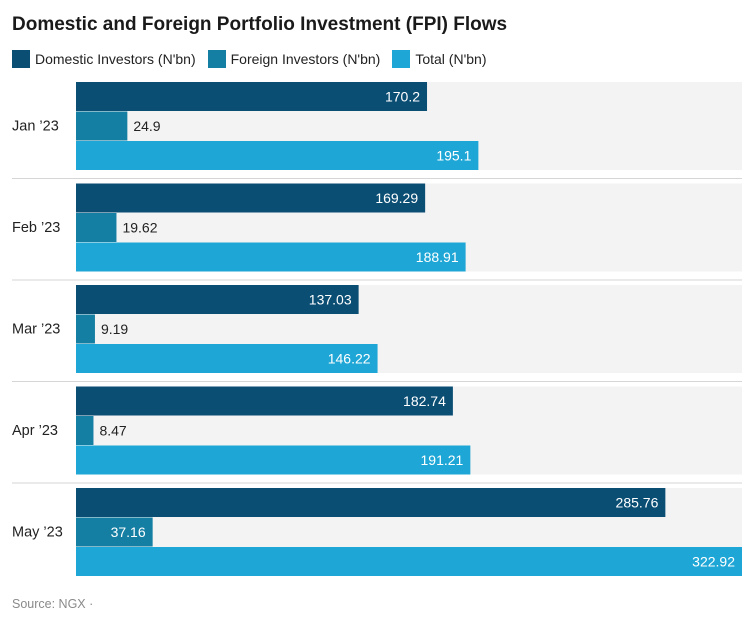 The image size is (755, 625). Describe the element at coordinates (112, 431) in the screenshot. I see `value-label-foreign-apr: 8.47` at that location.